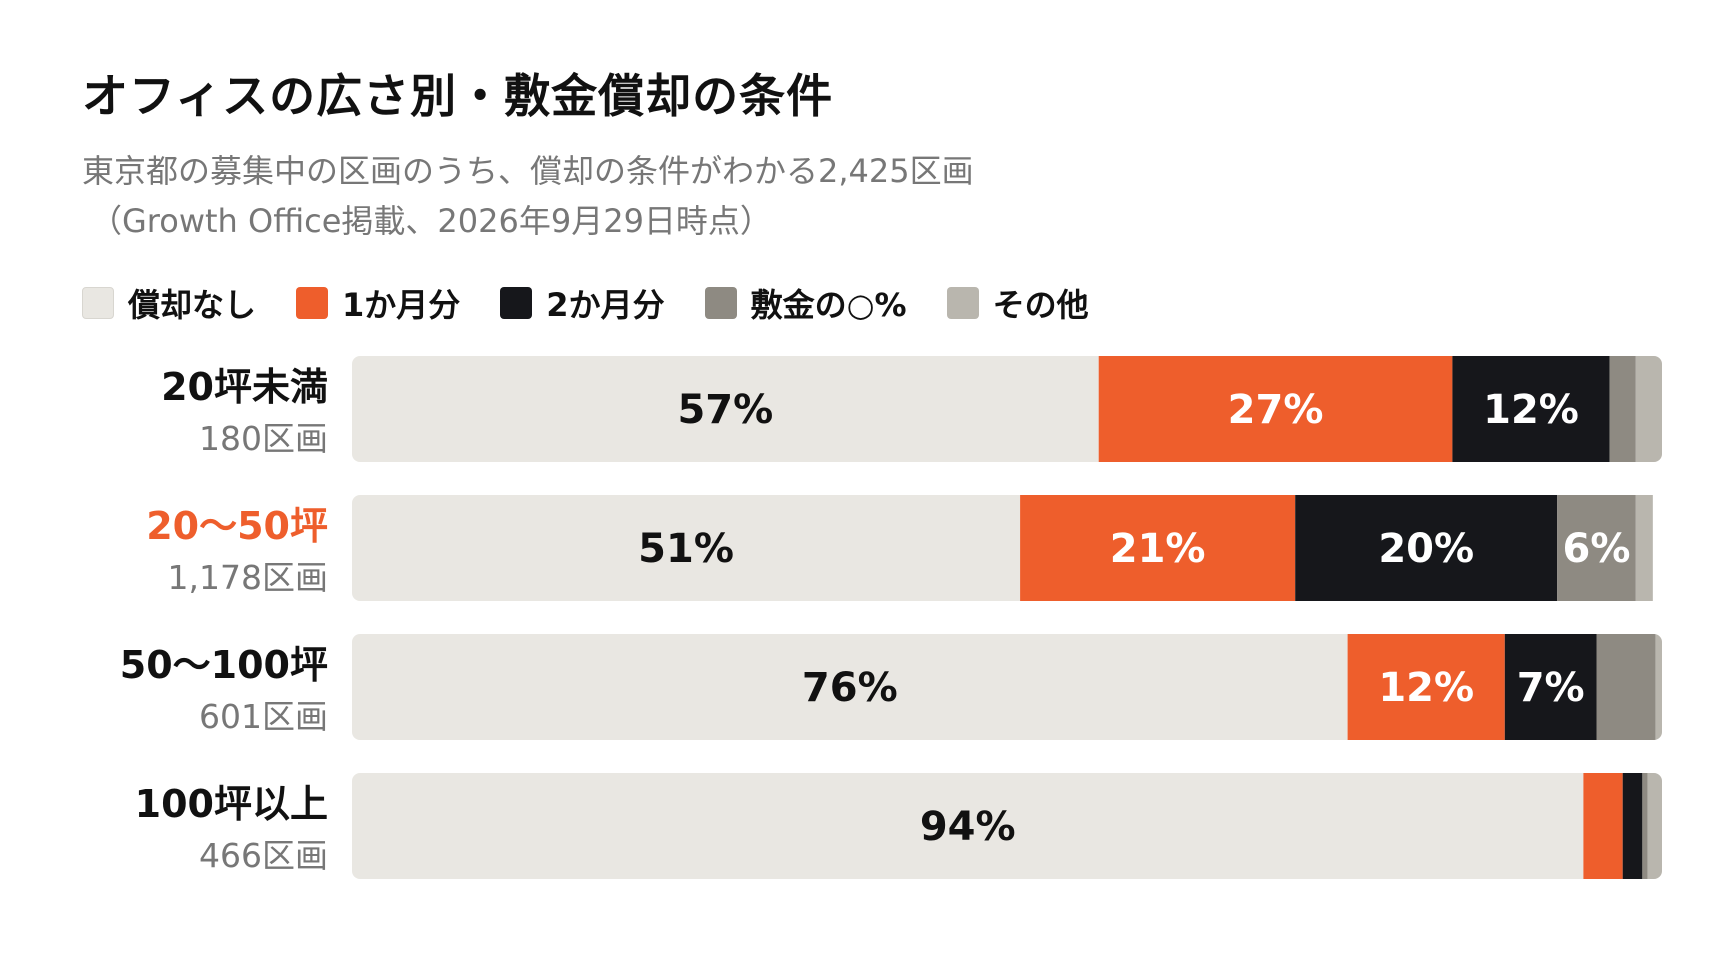 The height and width of the screenshot is (976, 1736). I want to click on data-label: 6%, so click(1597, 549).